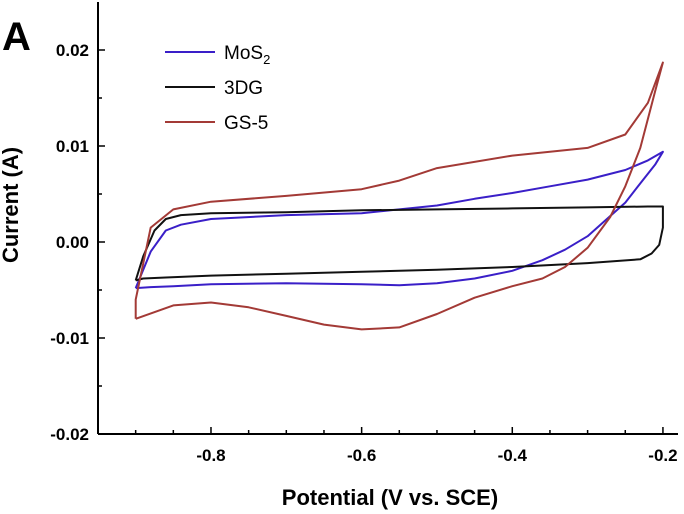  What do you see at coordinates (361, 455) in the screenshot?
I see `x-tick-label: -0.6` at bounding box center [361, 455].